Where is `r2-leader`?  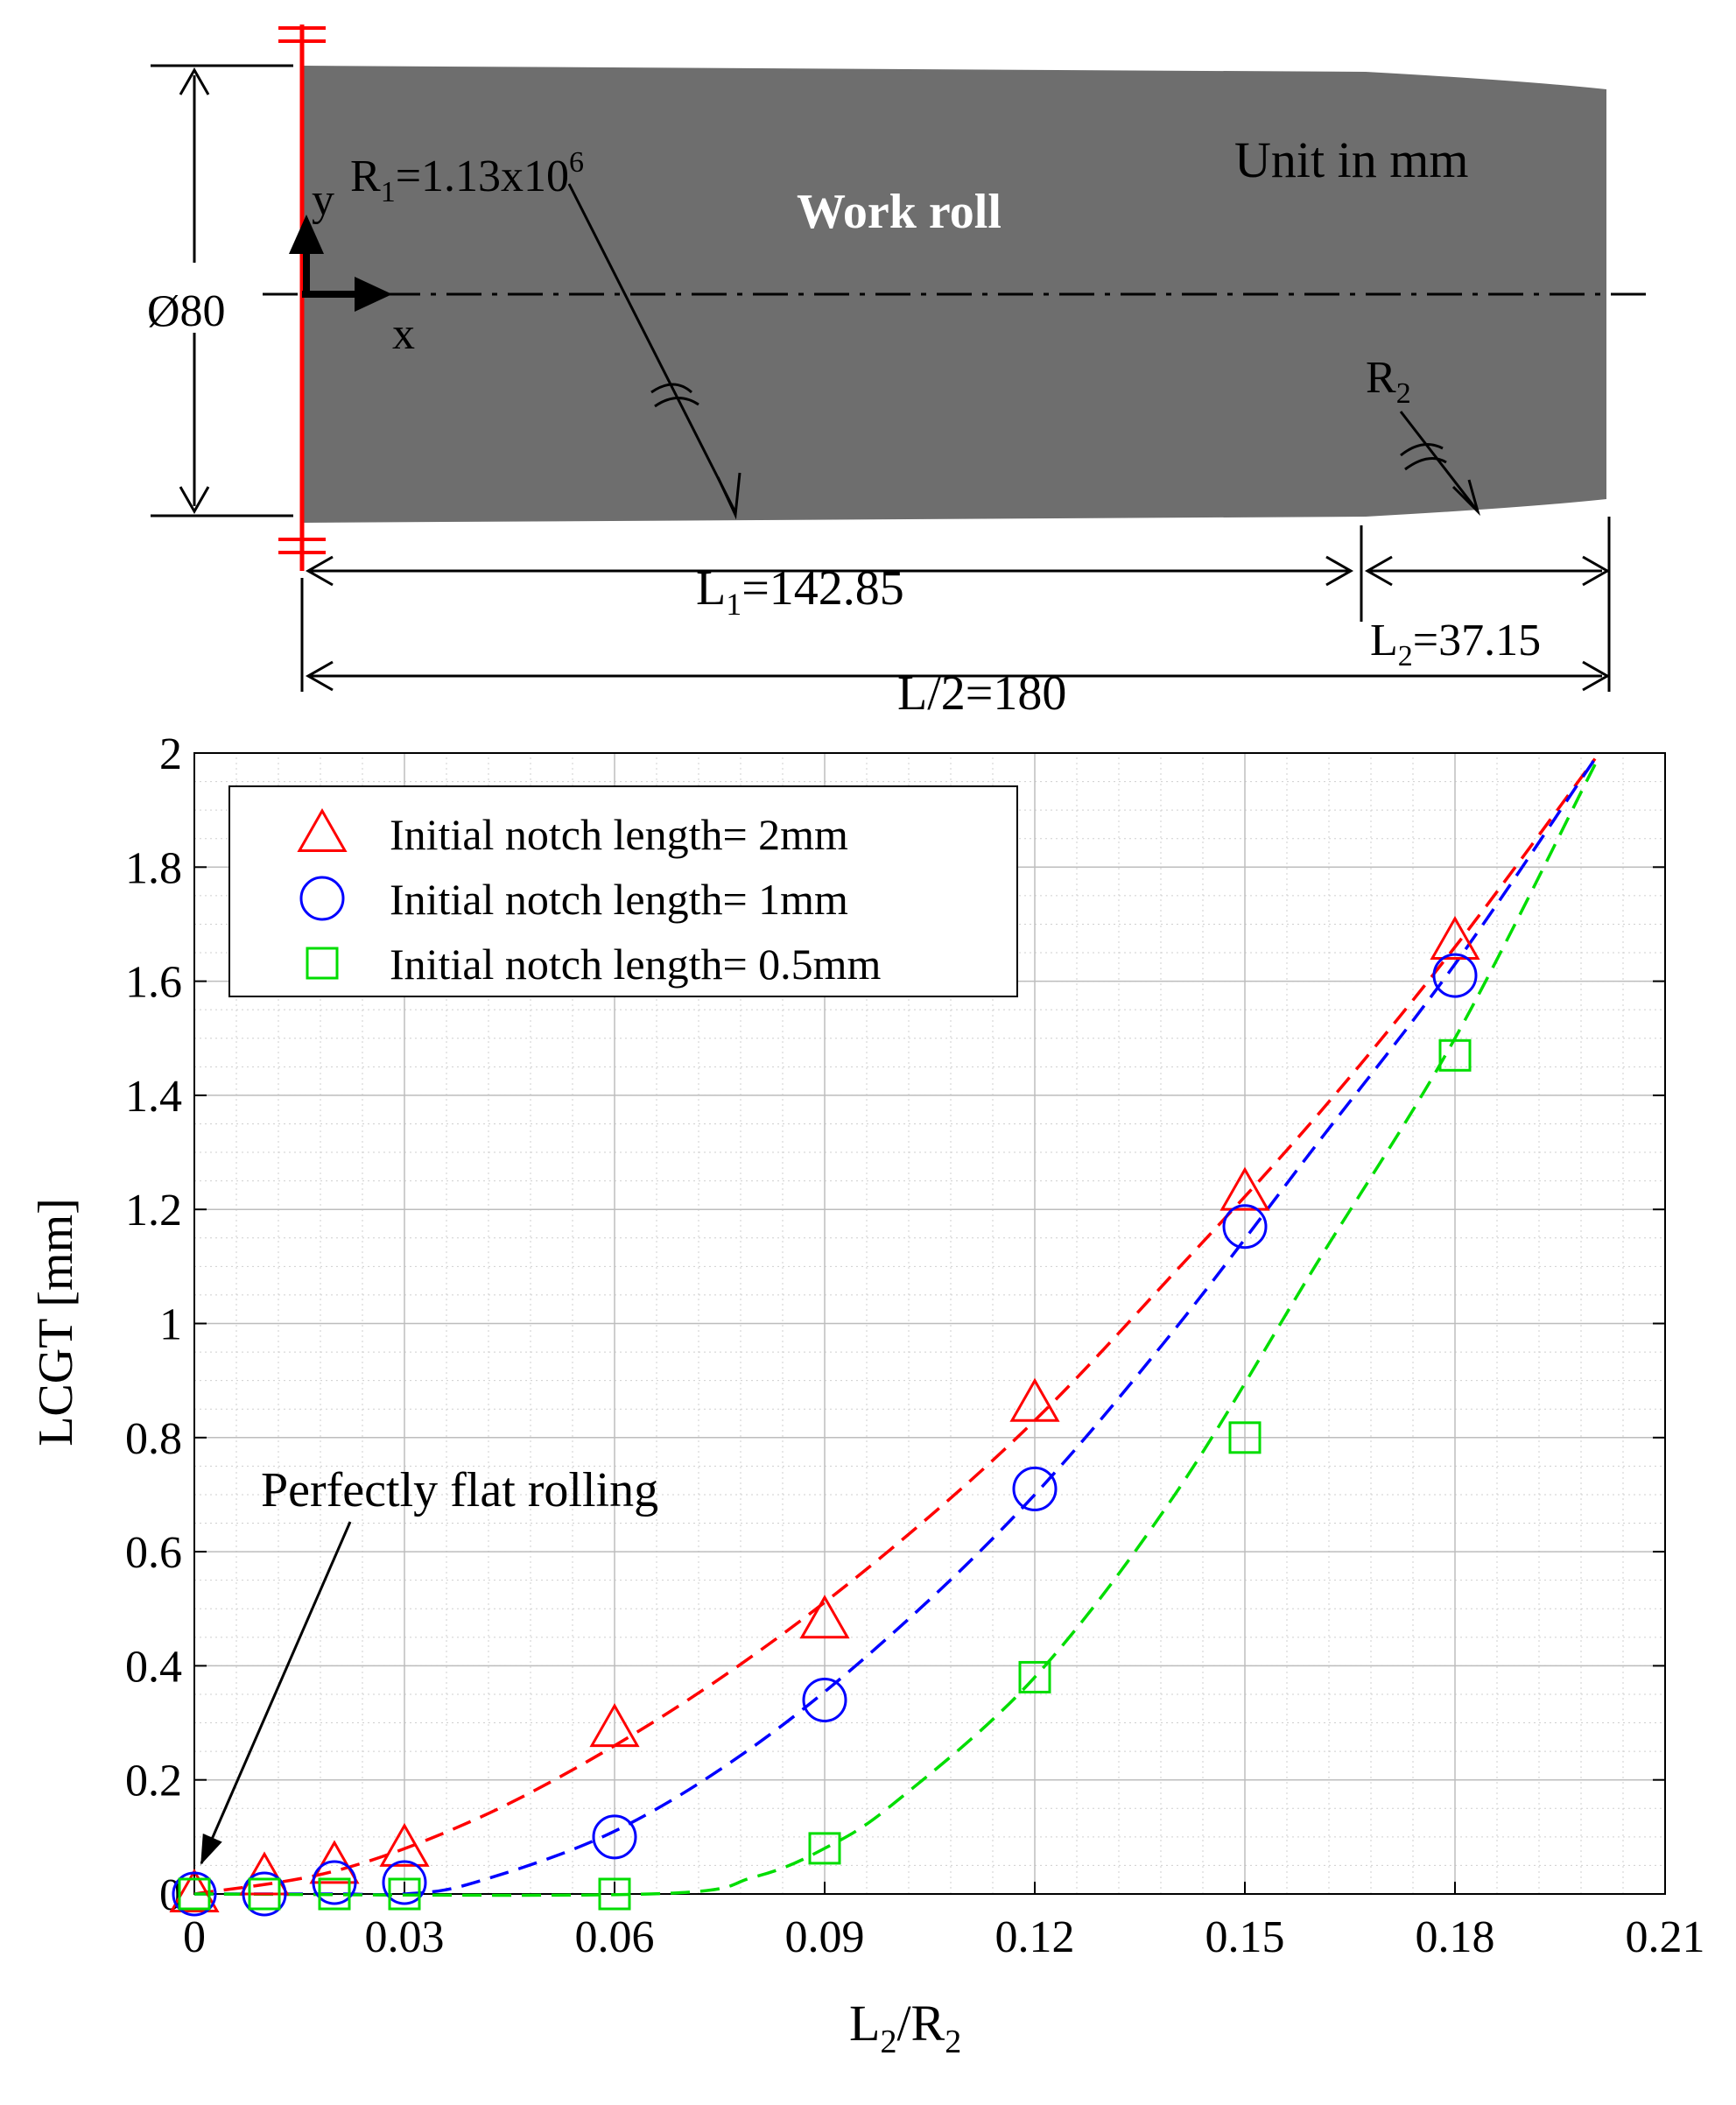
r2-leader is located at coordinates (1439, 464).